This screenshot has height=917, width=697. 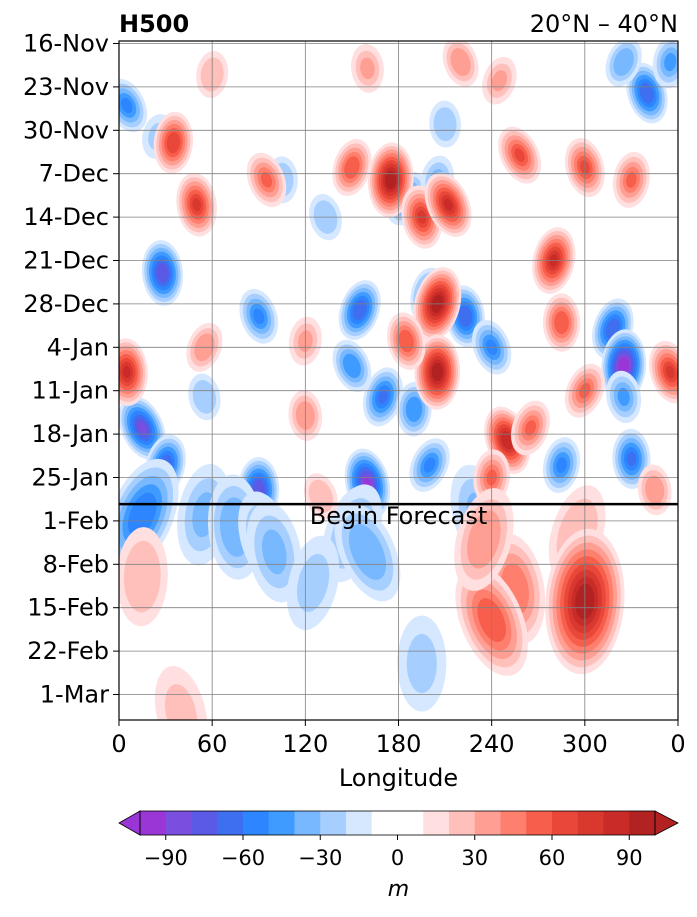 What do you see at coordinates (70, 391) in the screenshot?
I see `y-tick-label: 11-Jan` at bounding box center [70, 391].